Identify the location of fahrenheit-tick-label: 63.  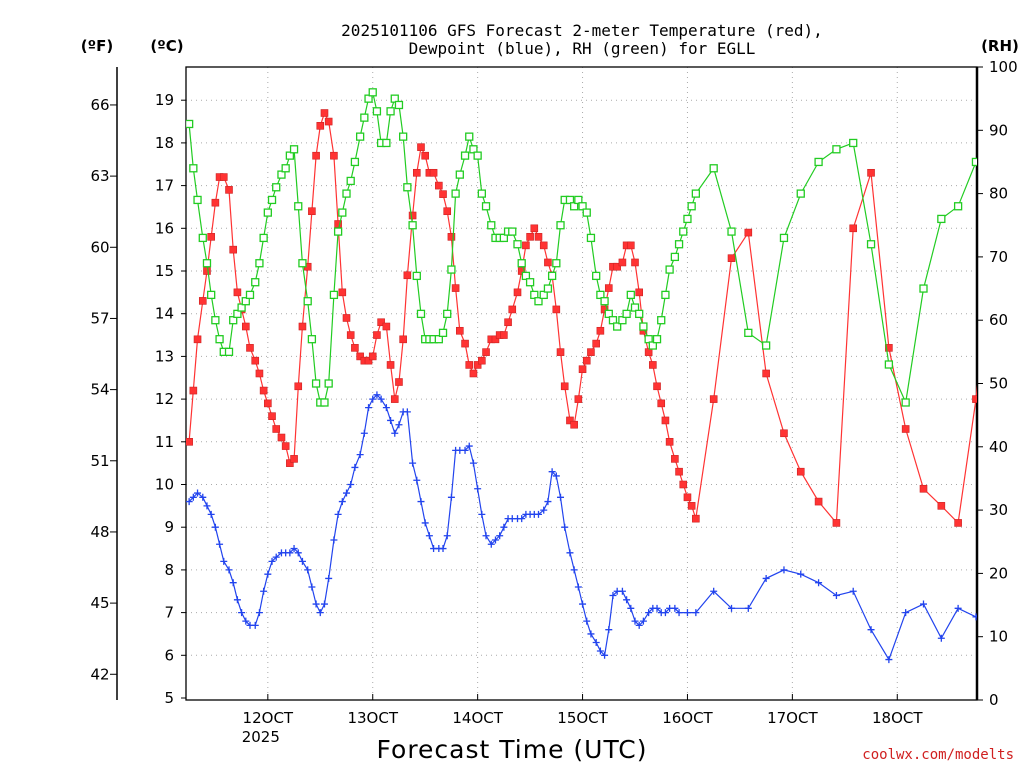
(99, 176).